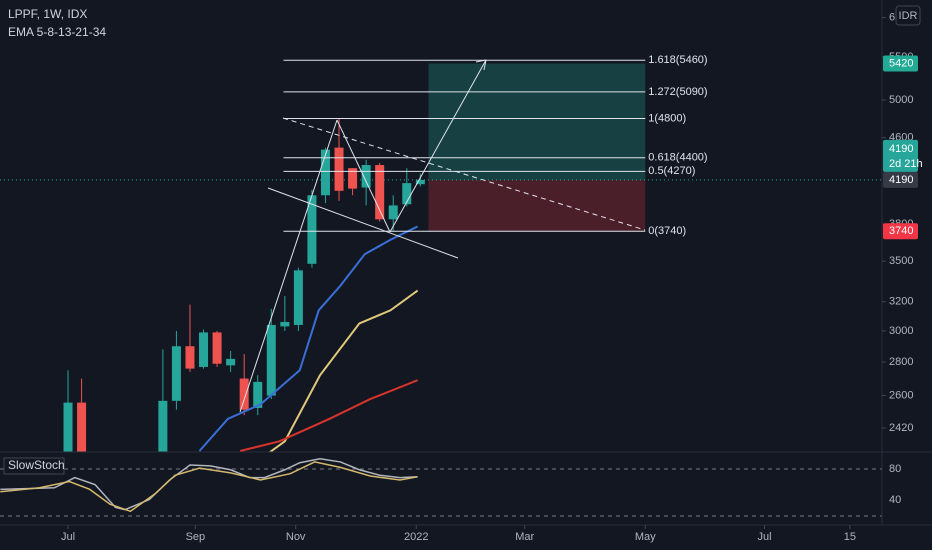  Describe the element at coordinates (667, 118) in the screenshot. I see `fib-label: 1(4800)` at that location.